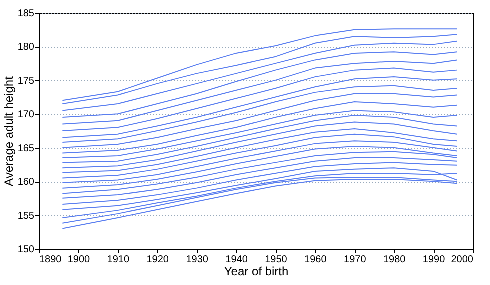 Image resolution: width=490 pixels, height=285 pixels. Describe the element at coordinates (26, 48) in the screenshot. I see `y-tick-label: 180` at that location.